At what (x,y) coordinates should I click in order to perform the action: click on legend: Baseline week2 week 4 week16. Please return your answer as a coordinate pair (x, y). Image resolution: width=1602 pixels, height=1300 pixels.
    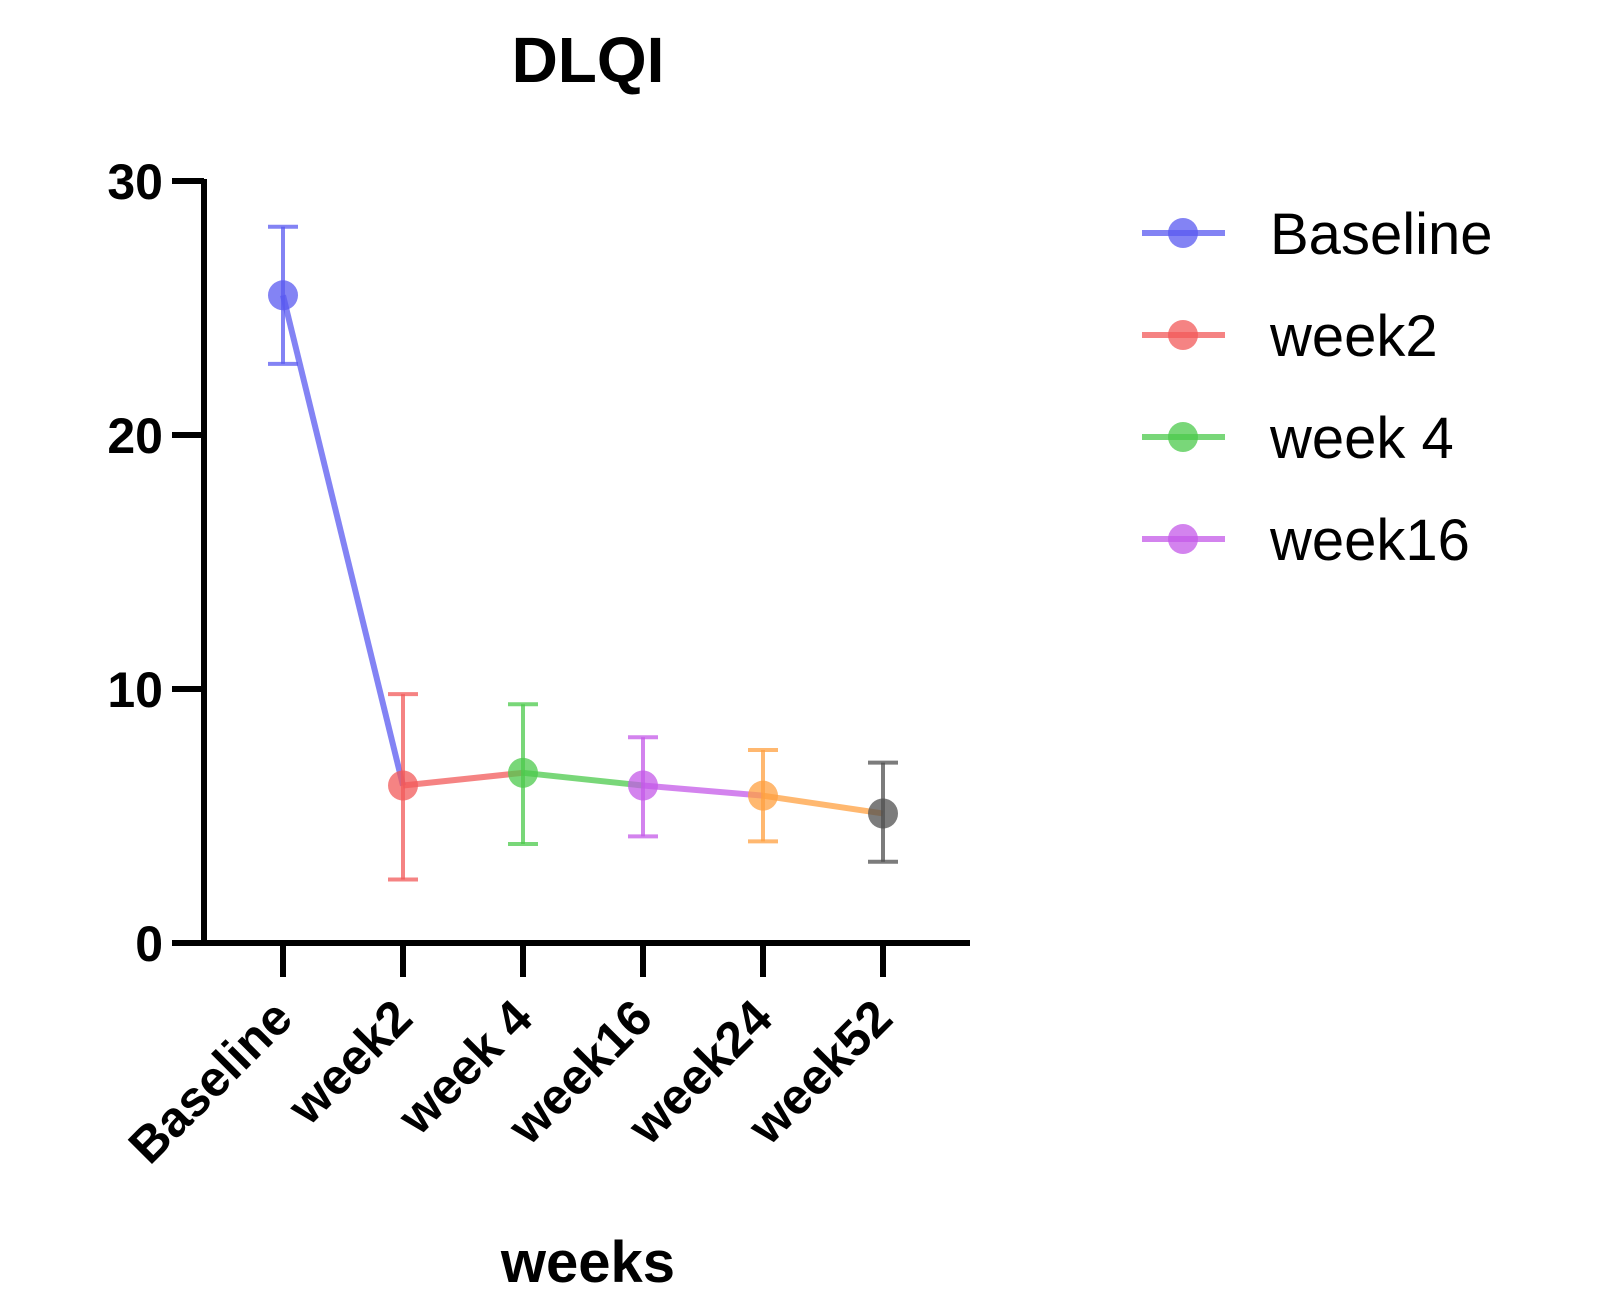
    Looking at the image, I should click on (1317, 387).